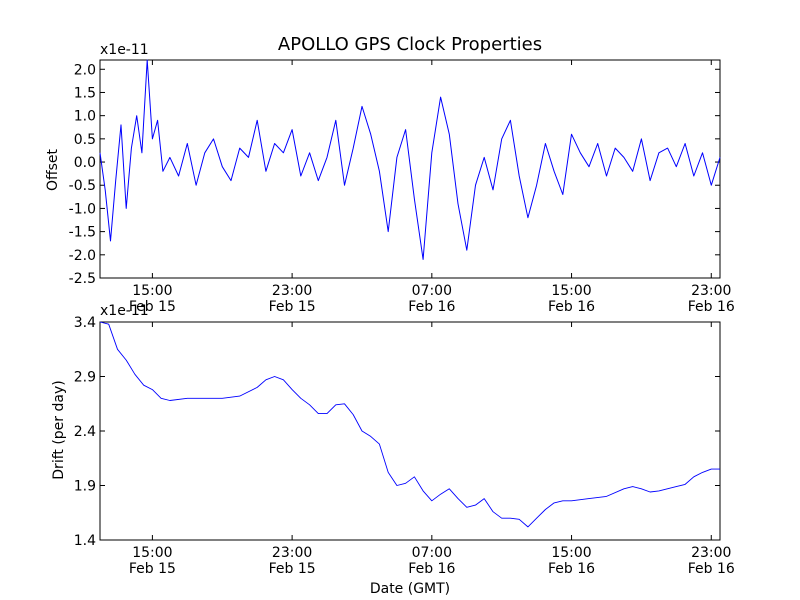 This screenshot has width=800, height=600. I want to click on drift-scale-label: x1e-11, so click(124, 311).